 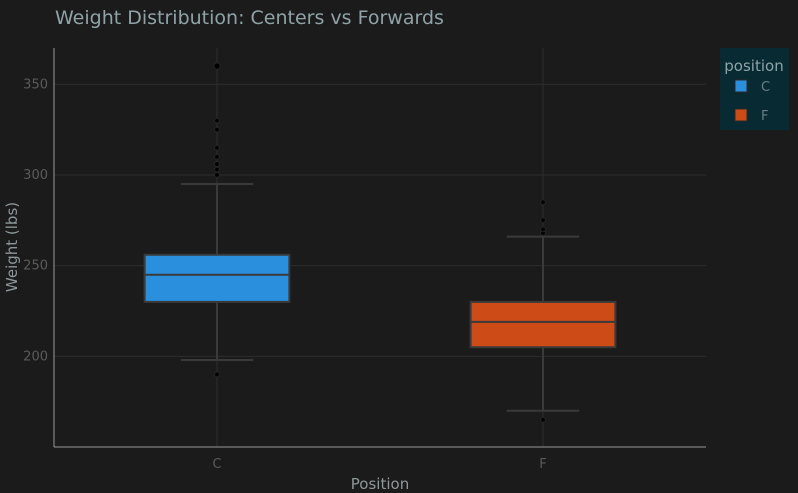 What do you see at coordinates (216, 464) in the screenshot?
I see `x-tick-label: C` at bounding box center [216, 464].